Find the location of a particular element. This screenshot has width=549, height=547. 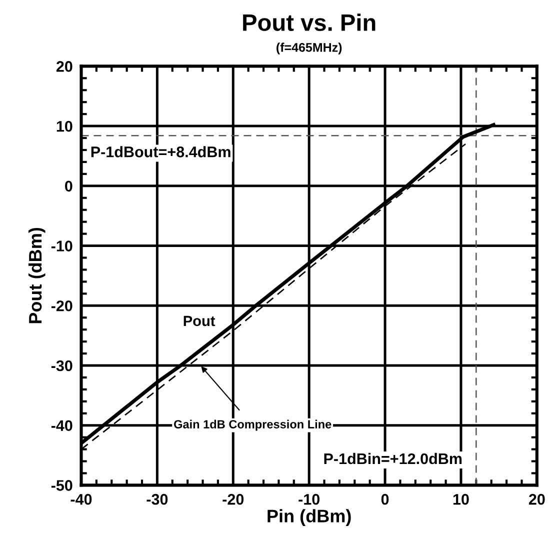

x-tick-label: -30 is located at coordinates (157, 499).